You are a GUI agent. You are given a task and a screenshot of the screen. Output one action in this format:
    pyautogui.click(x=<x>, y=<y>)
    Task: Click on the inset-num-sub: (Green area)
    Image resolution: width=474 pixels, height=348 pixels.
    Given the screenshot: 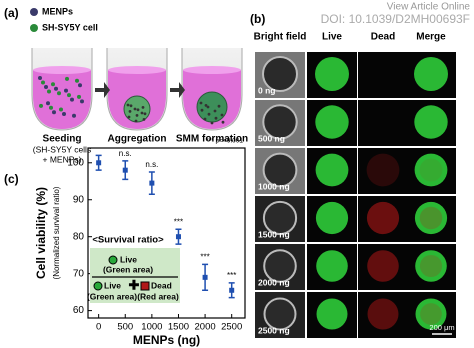 What is the action you would take?
    pyautogui.click(x=128, y=269)
    